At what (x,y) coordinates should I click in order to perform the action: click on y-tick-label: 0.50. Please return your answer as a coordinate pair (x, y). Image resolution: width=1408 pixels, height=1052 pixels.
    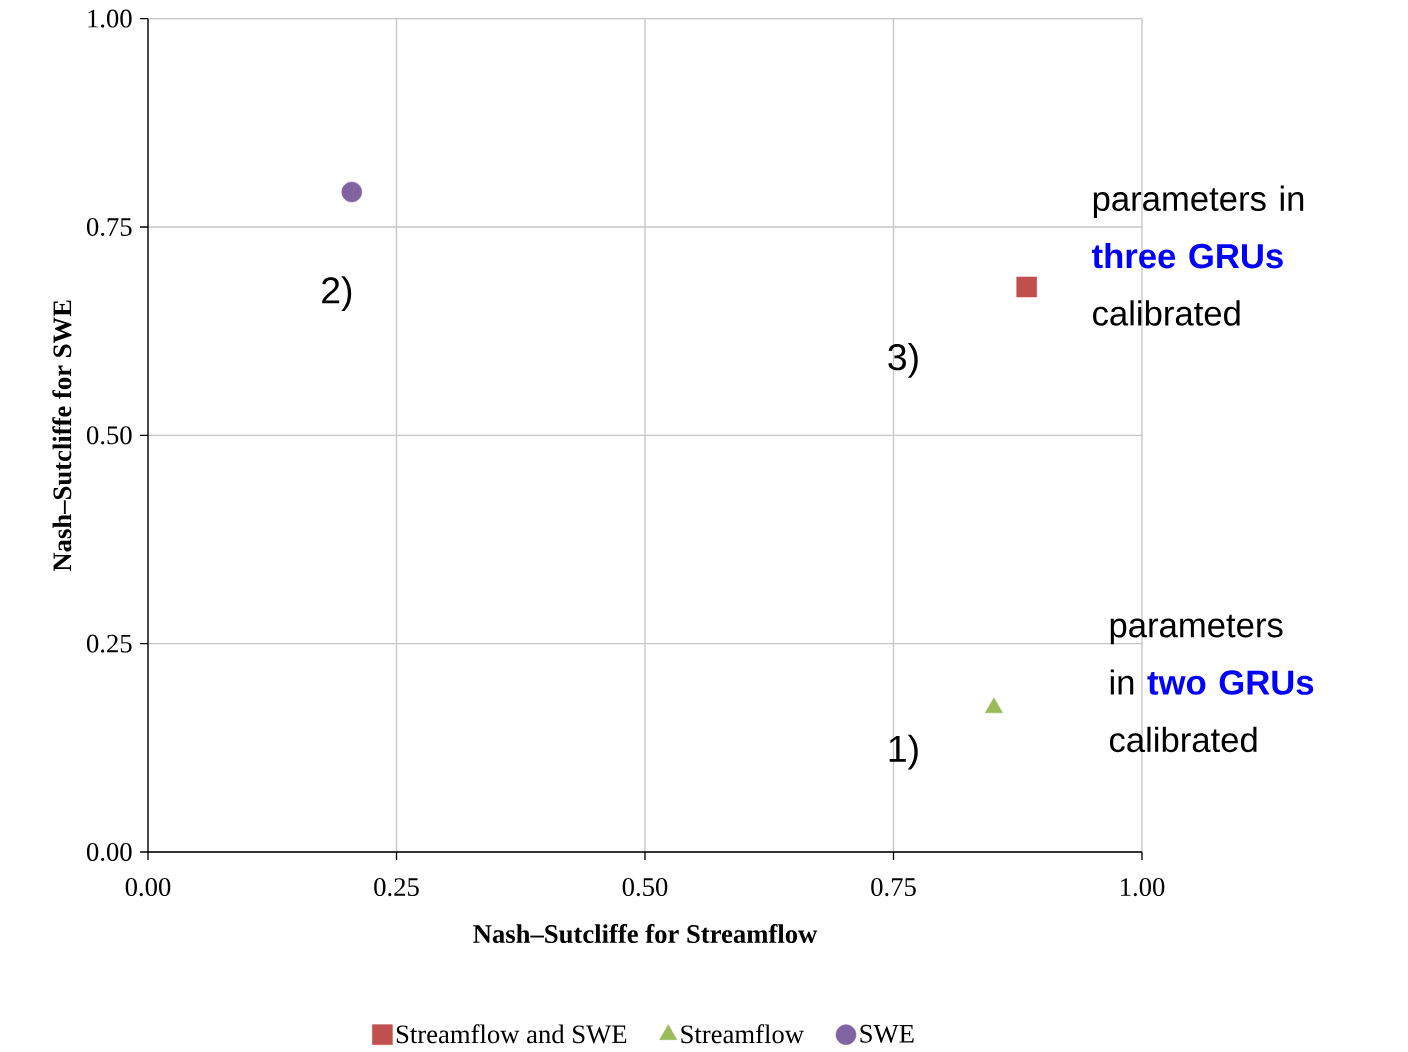
    Looking at the image, I should click on (109, 435).